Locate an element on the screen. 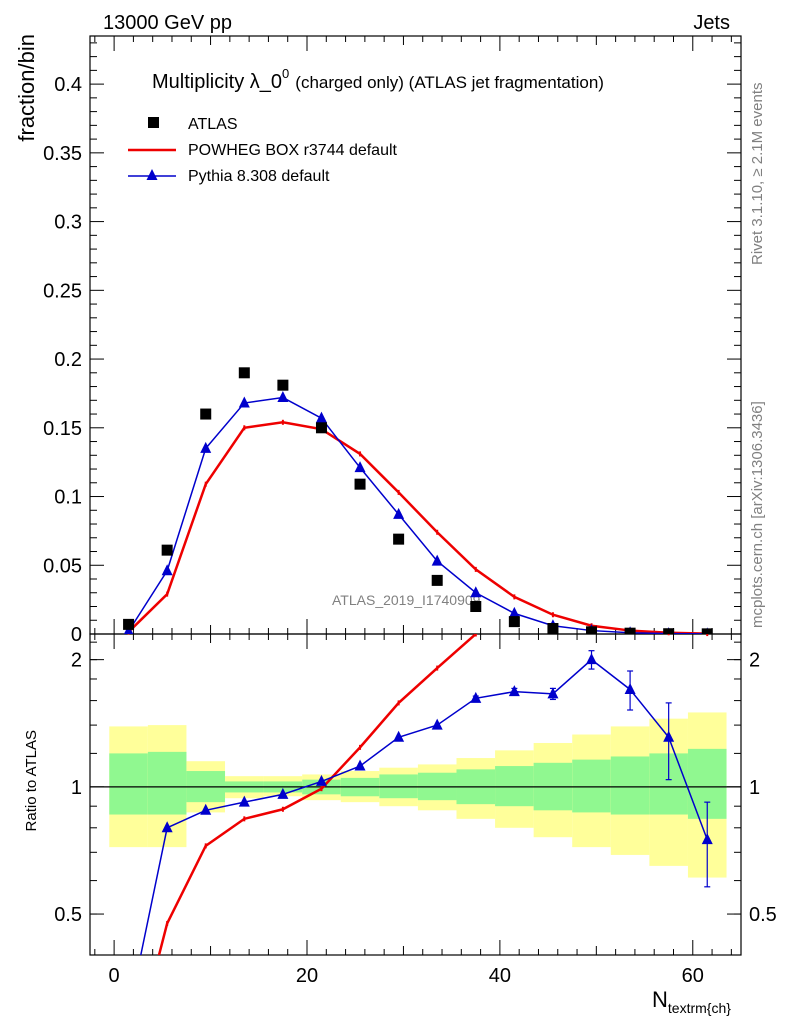  y-axis-label: fraction/bin is located at coordinates (26, 88).